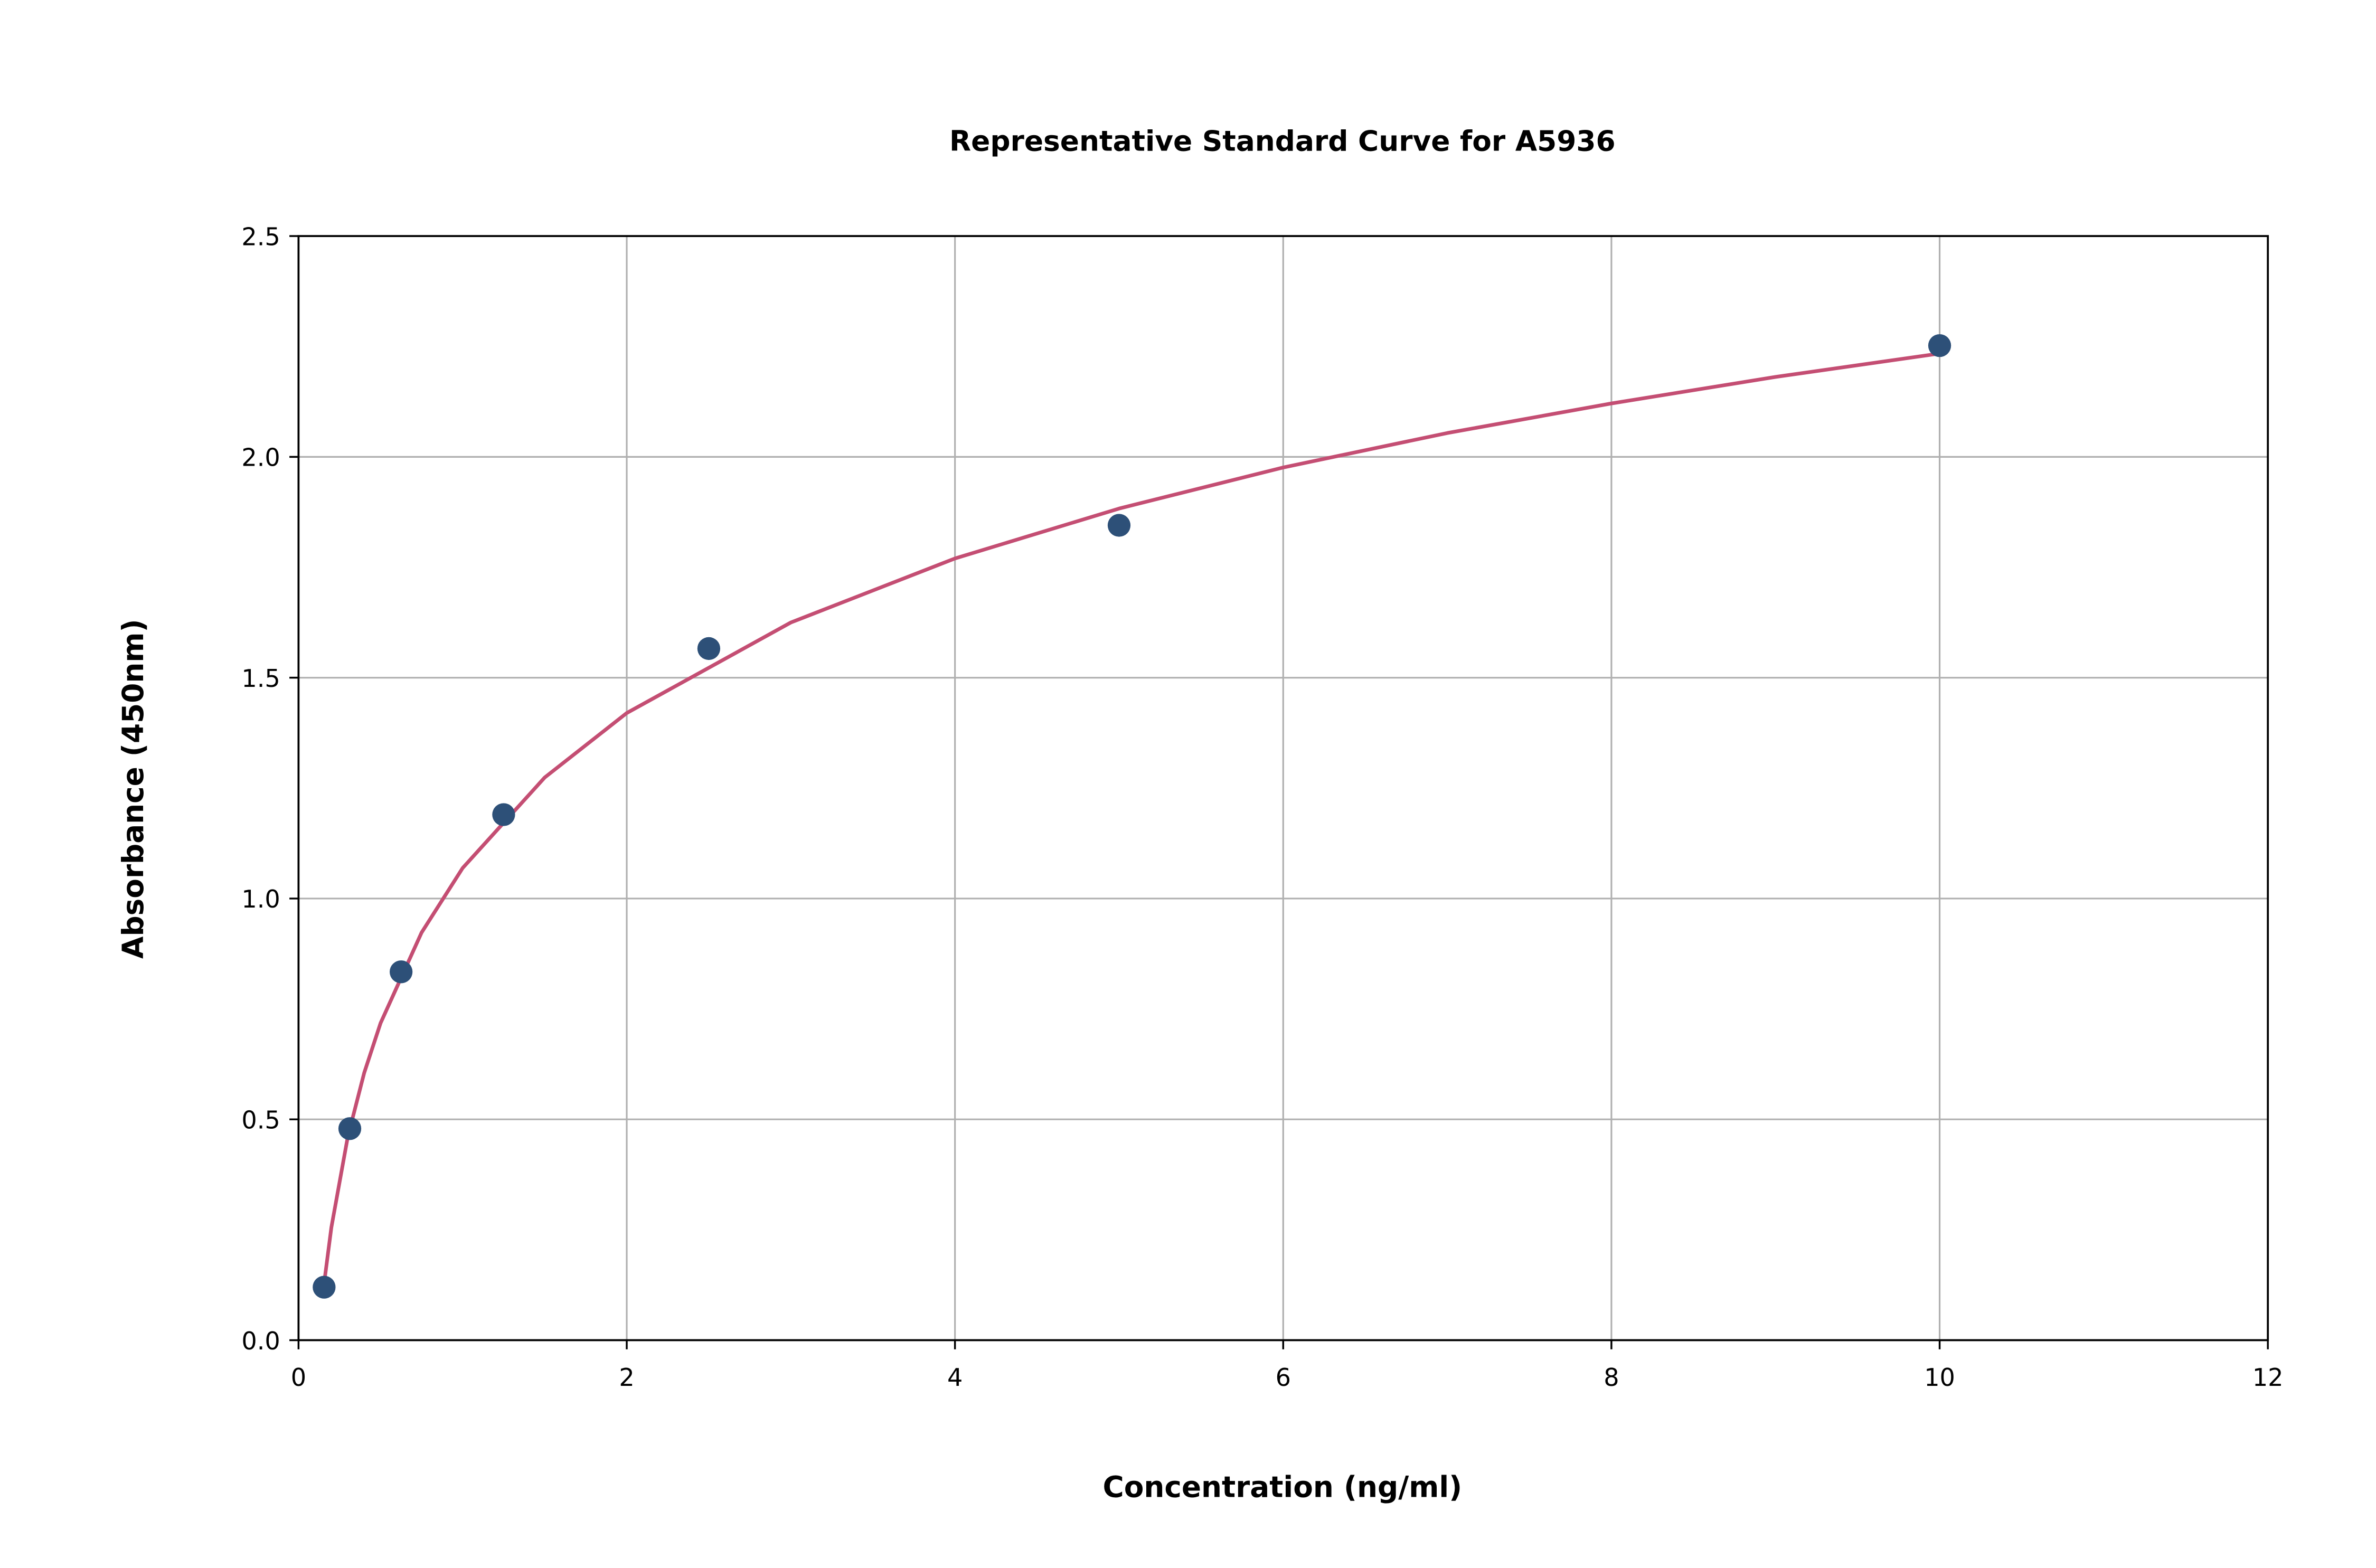 Image resolution: width=2376 pixels, height=1568 pixels. Describe the element at coordinates (260, 237) in the screenshot. I see `y-tick-label: 2.5` at that location.